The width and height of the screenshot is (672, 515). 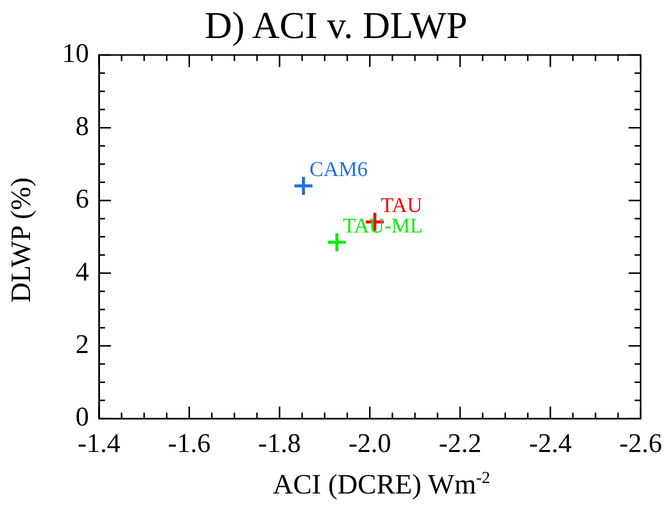 I want to click on y-axis-title: DLWP (%), so click(x=22, y=240).